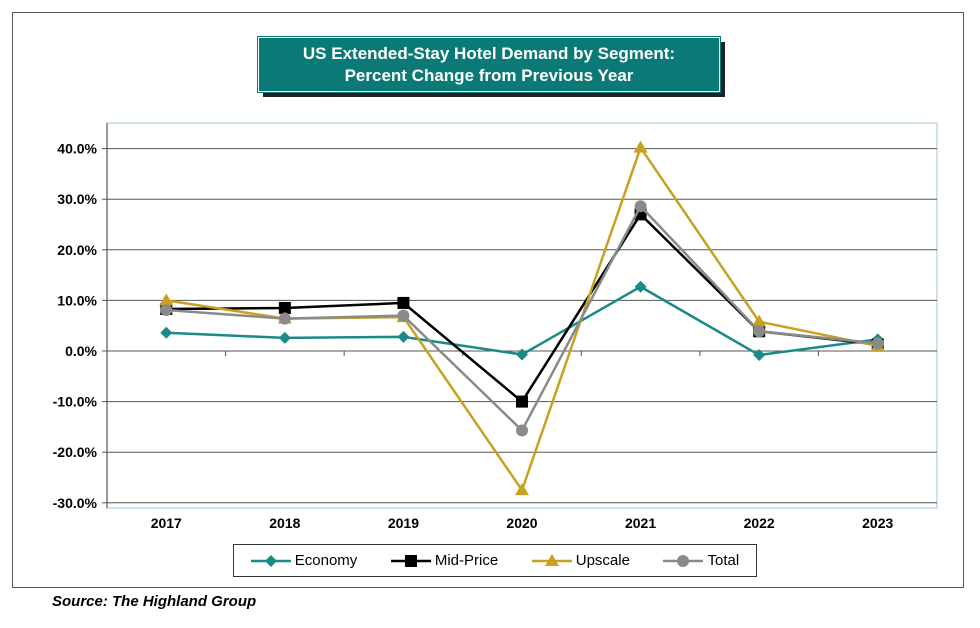 This screenshot has width=980, height=628. What do you see at coordinates (403, 523) in the screenshot?
I see `x-tick-label: 2019` at bounding box center [403, 523].